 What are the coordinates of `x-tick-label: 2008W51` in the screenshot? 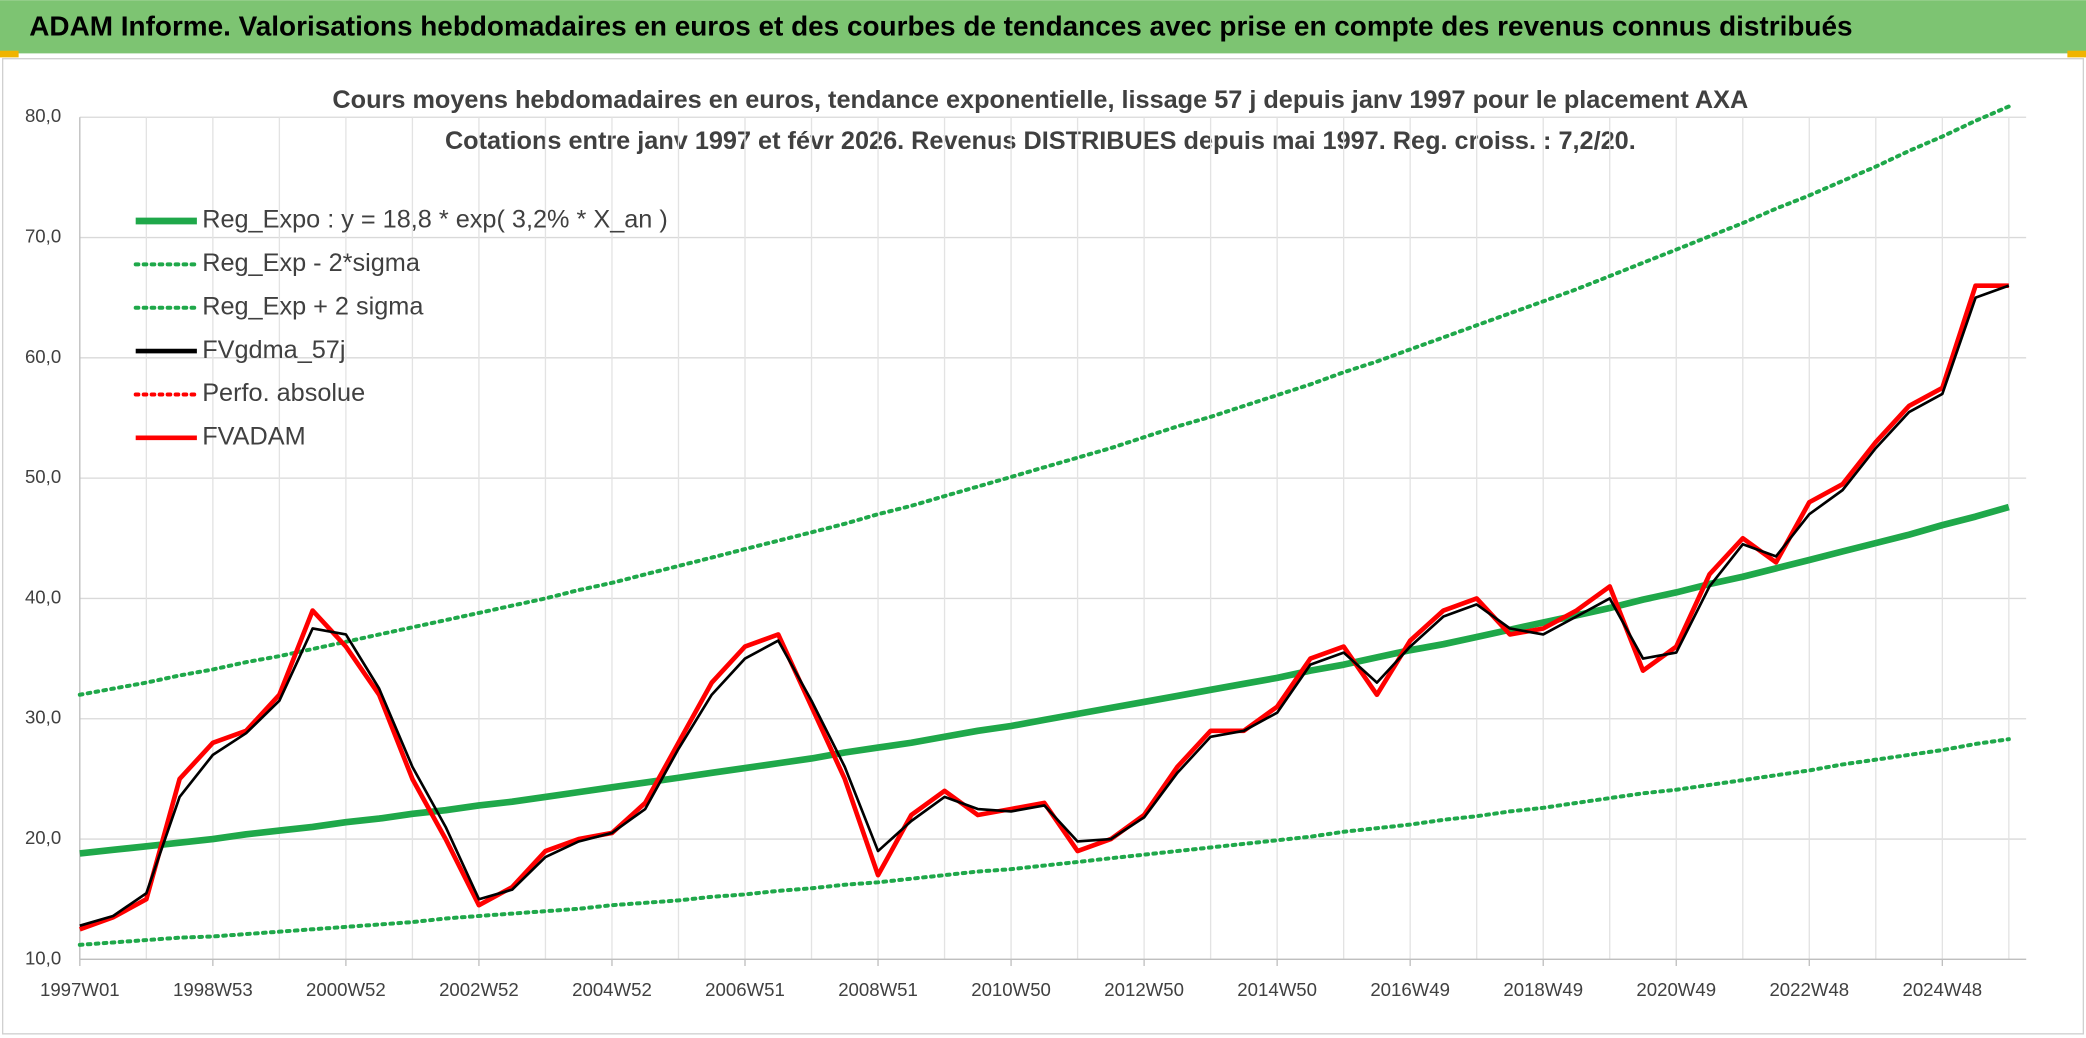 It's located at (878, 989).